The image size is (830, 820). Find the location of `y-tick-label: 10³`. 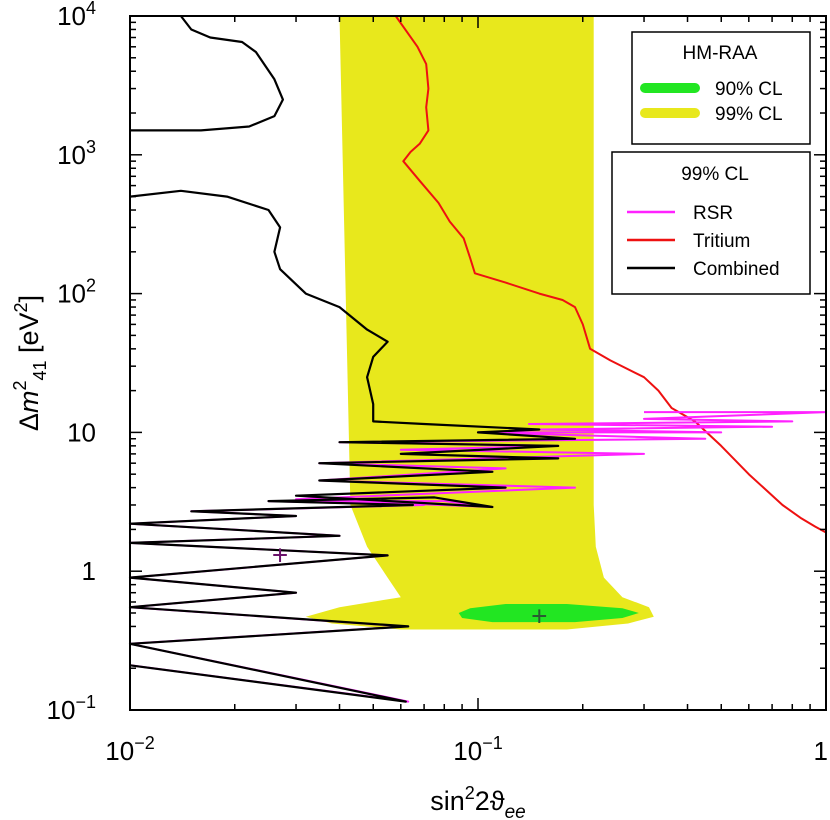

y-tick-label: 10³ is located at coordinates (76, 153).